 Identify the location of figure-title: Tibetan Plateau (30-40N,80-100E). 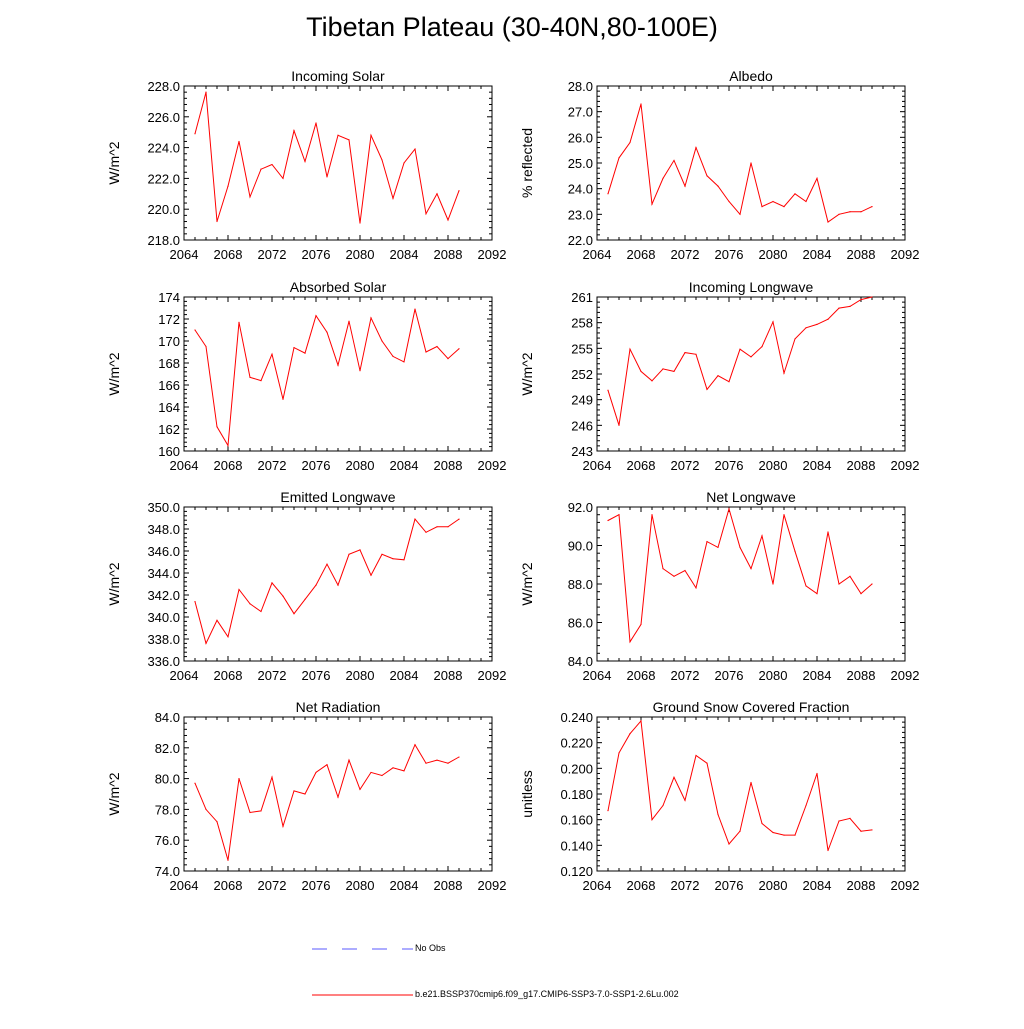
(512, 27).